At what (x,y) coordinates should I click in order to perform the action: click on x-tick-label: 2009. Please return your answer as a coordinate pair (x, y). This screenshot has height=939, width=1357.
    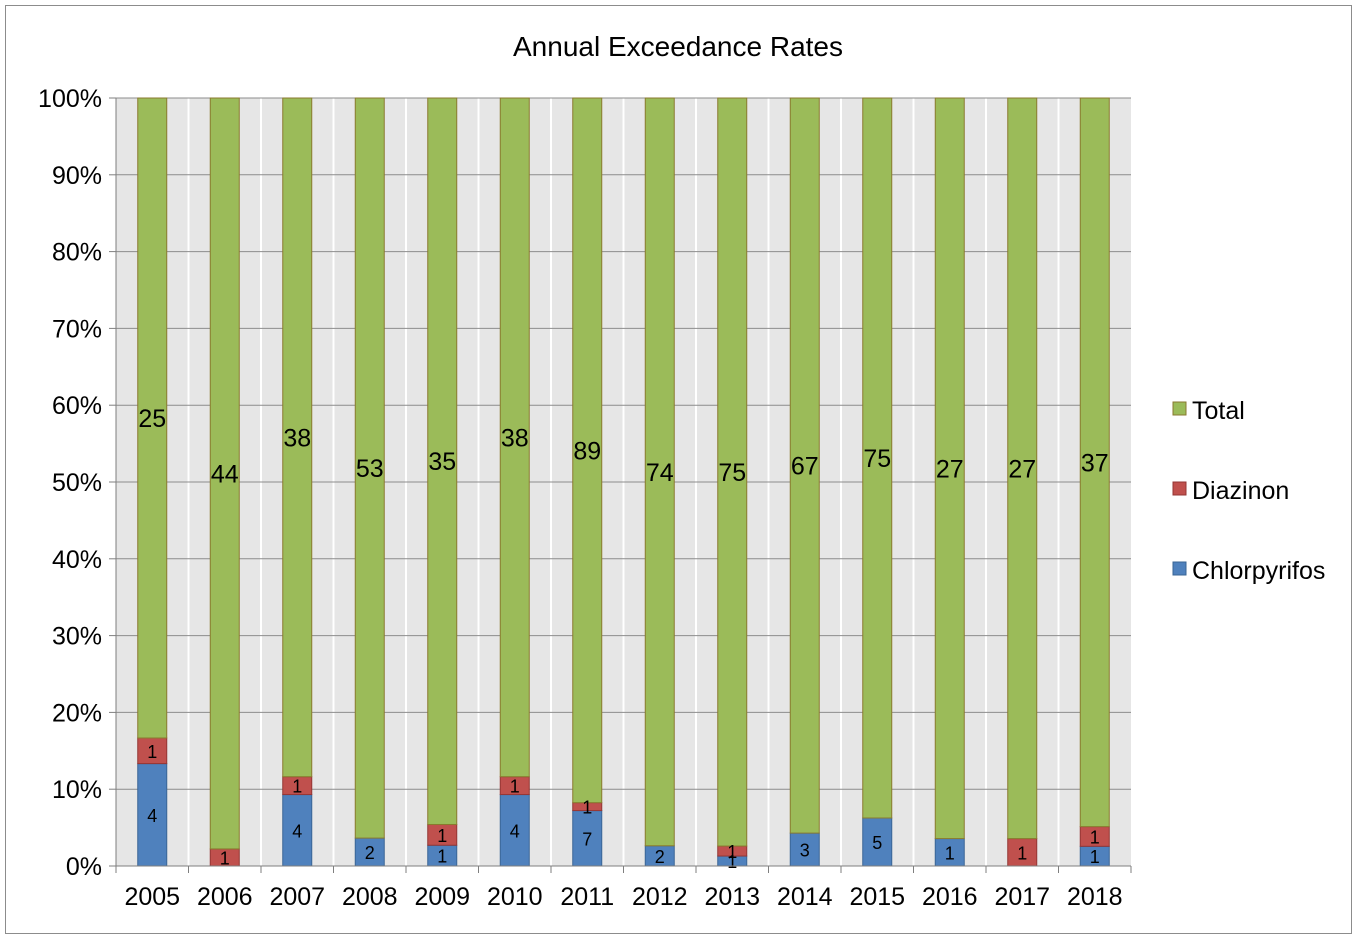
    Looking at the image, I should click on (442, 897).